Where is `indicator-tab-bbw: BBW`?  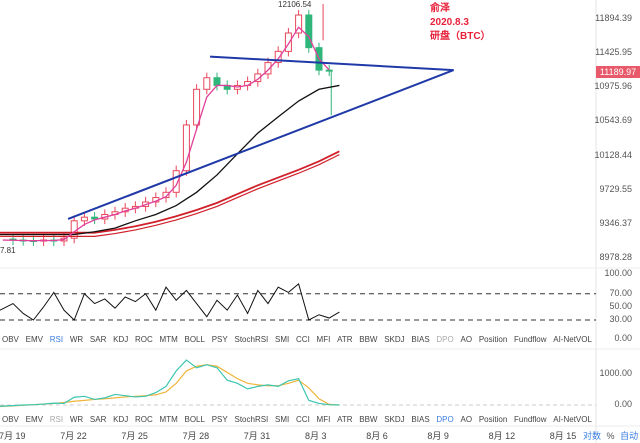
indicator-tab-bbw: BBW is located at coordinates (368, 339).